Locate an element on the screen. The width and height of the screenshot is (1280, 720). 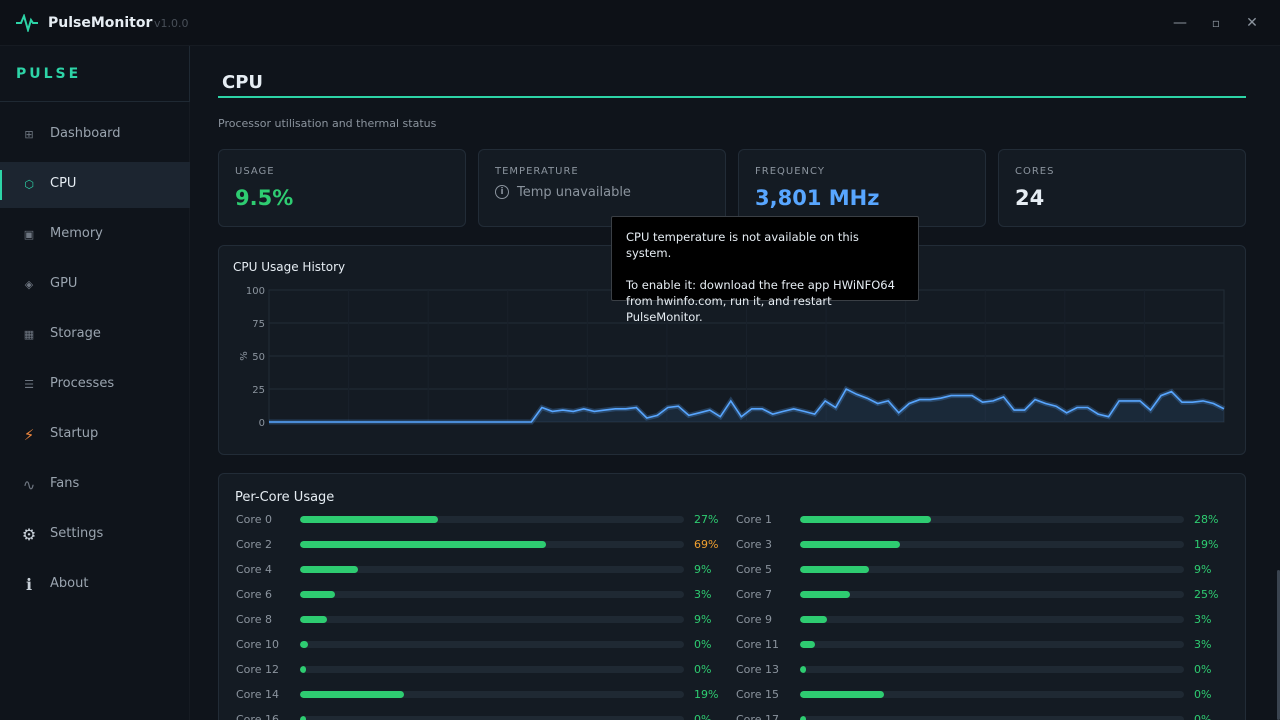
frequency-value: 3,801 MHz is located at coordinates (817, 198).